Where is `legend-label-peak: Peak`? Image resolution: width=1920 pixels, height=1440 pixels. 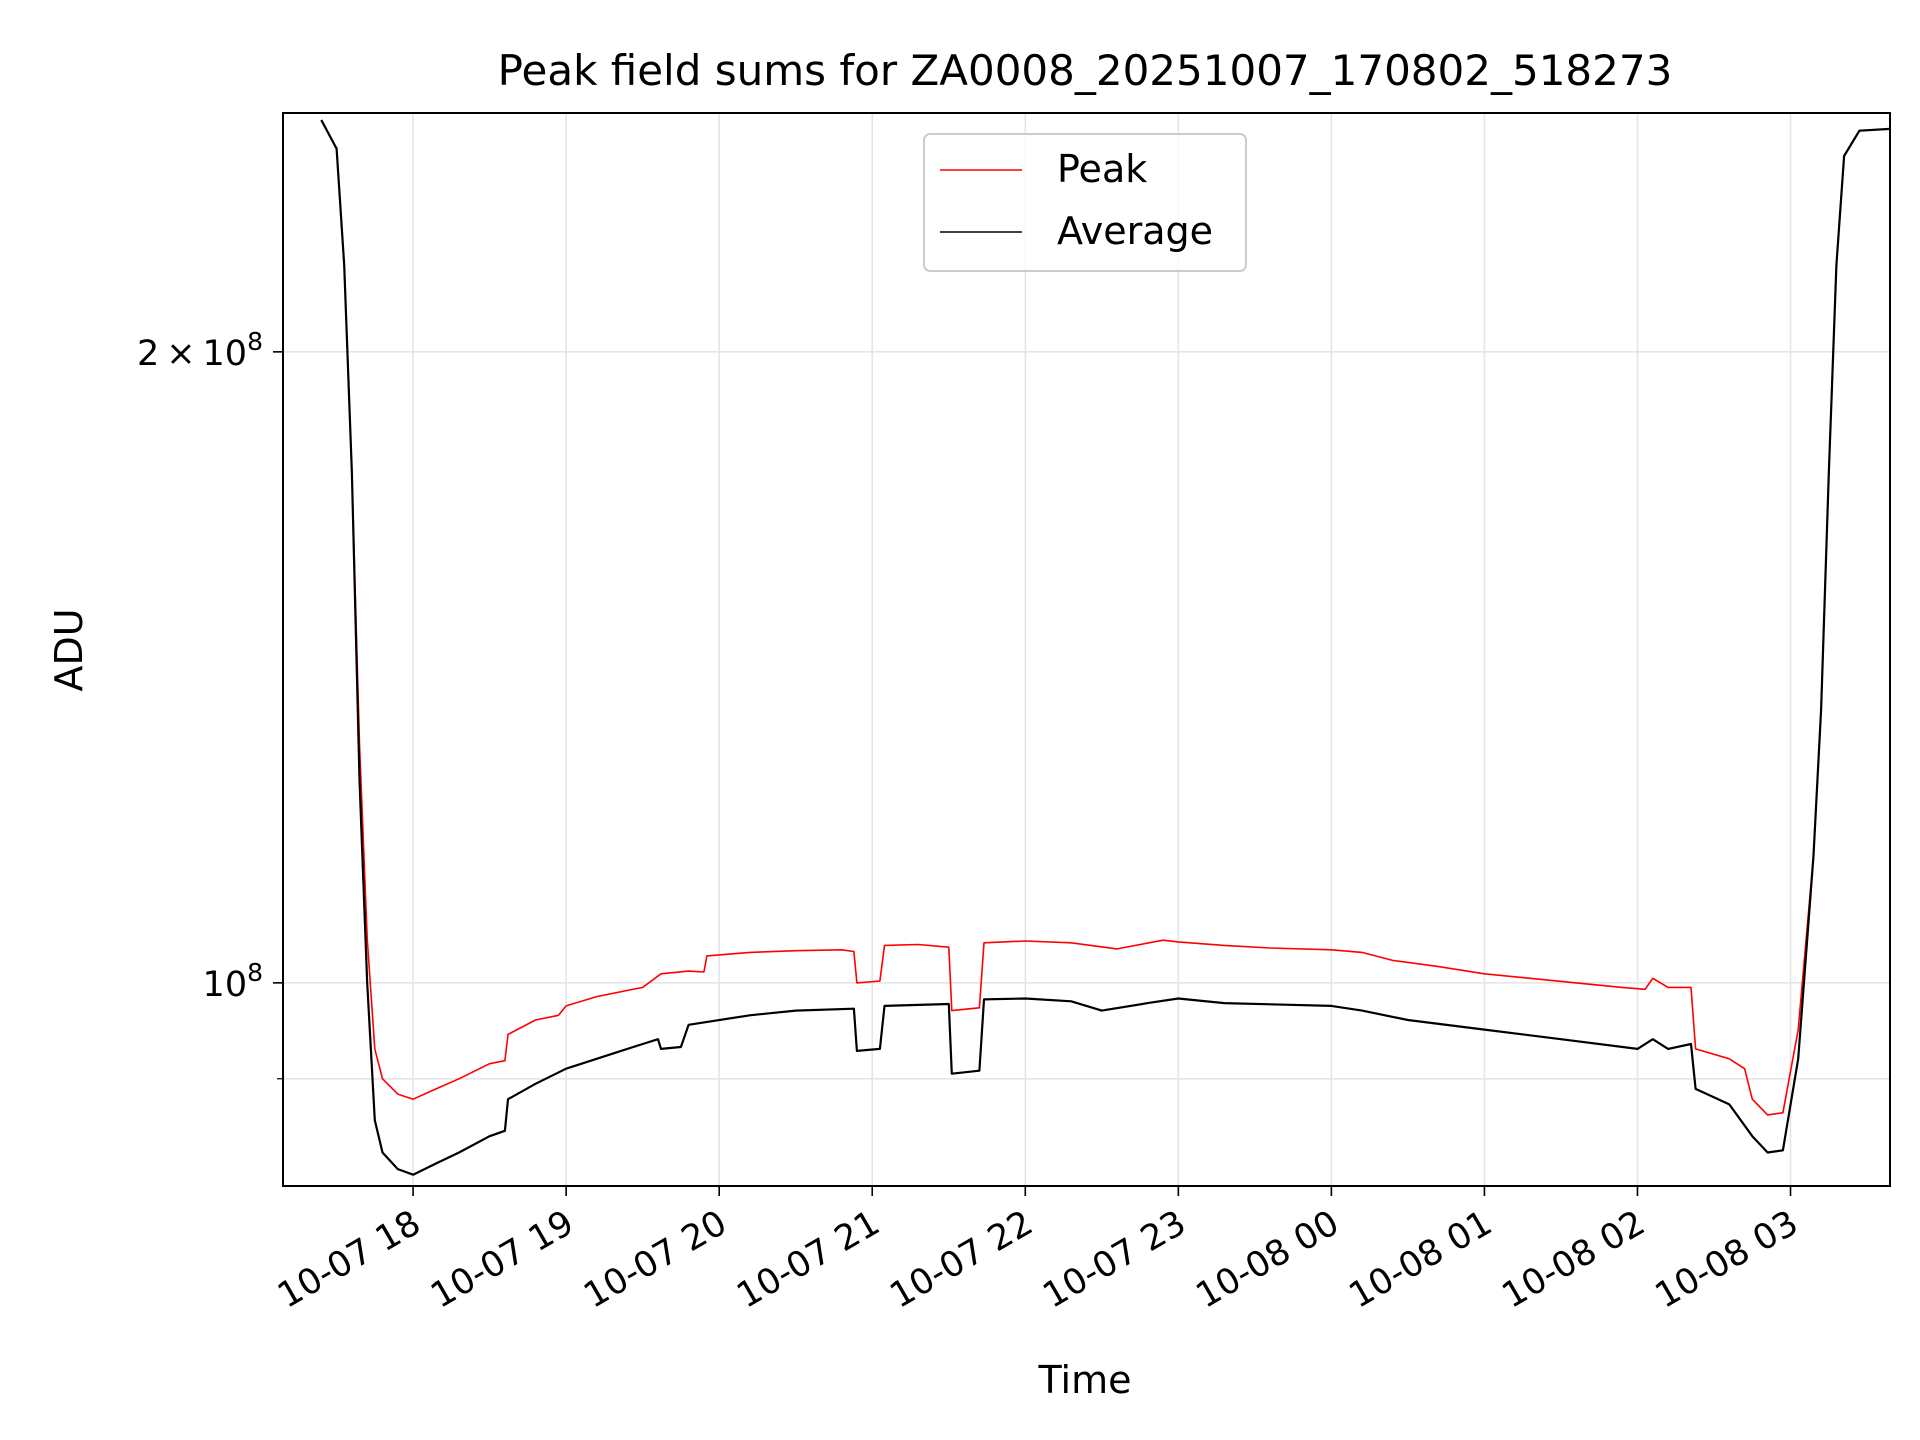 legend-label-peak: Peak is located at coordinates (1102, 169).